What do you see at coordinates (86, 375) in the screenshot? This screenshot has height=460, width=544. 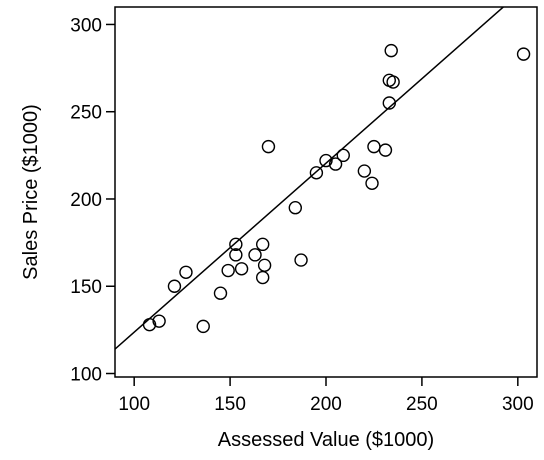 I see `y-tick-label: 100` at bounding box center [86, 375].